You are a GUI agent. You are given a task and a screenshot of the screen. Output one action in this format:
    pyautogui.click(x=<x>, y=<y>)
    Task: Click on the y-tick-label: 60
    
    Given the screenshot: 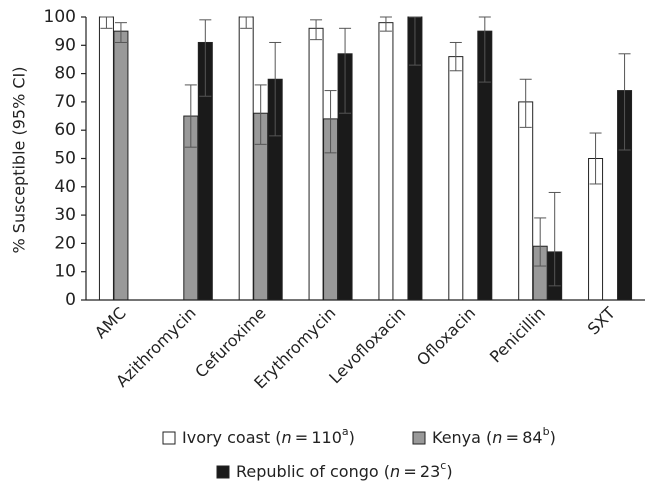 What is the action you would take?
    pyautogui.click(x=65, y=130)
    